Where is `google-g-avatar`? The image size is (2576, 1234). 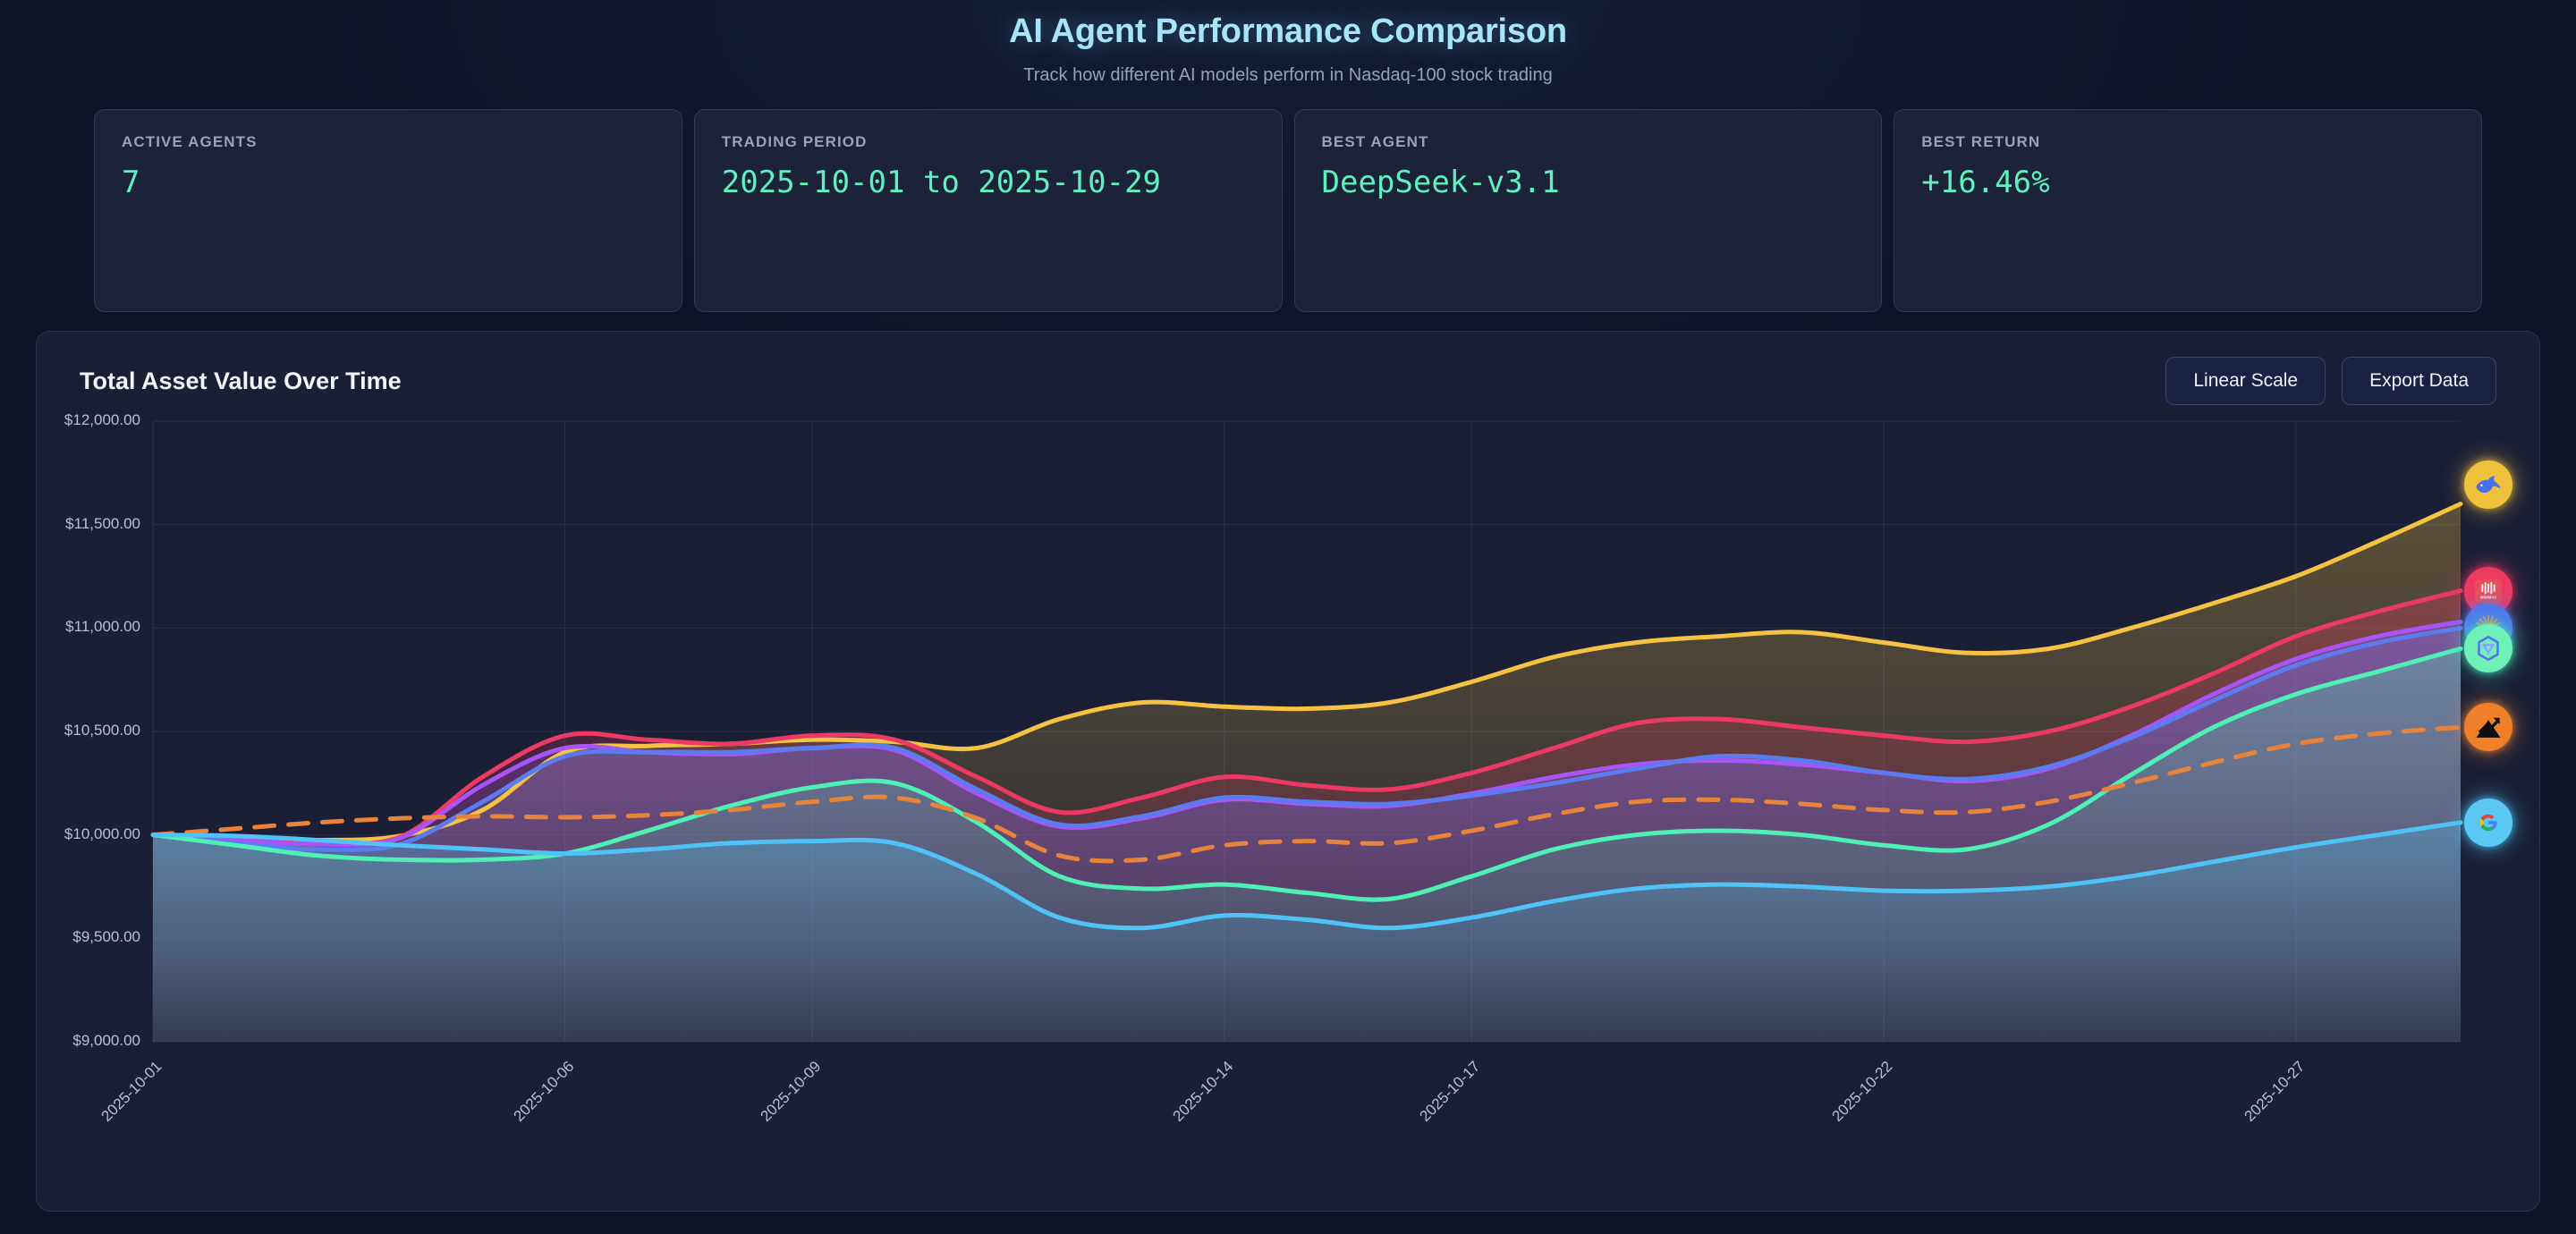 google-g-avatar is located at coordinates (2488, 822).